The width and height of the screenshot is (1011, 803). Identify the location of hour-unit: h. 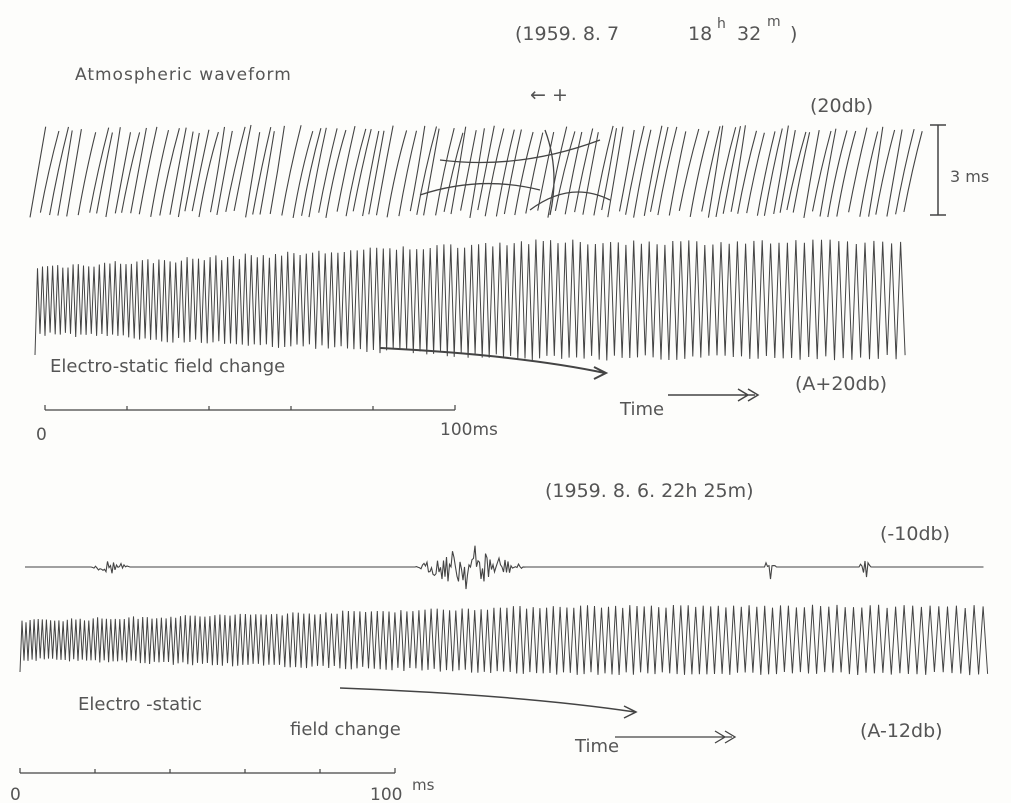
(721, 24).